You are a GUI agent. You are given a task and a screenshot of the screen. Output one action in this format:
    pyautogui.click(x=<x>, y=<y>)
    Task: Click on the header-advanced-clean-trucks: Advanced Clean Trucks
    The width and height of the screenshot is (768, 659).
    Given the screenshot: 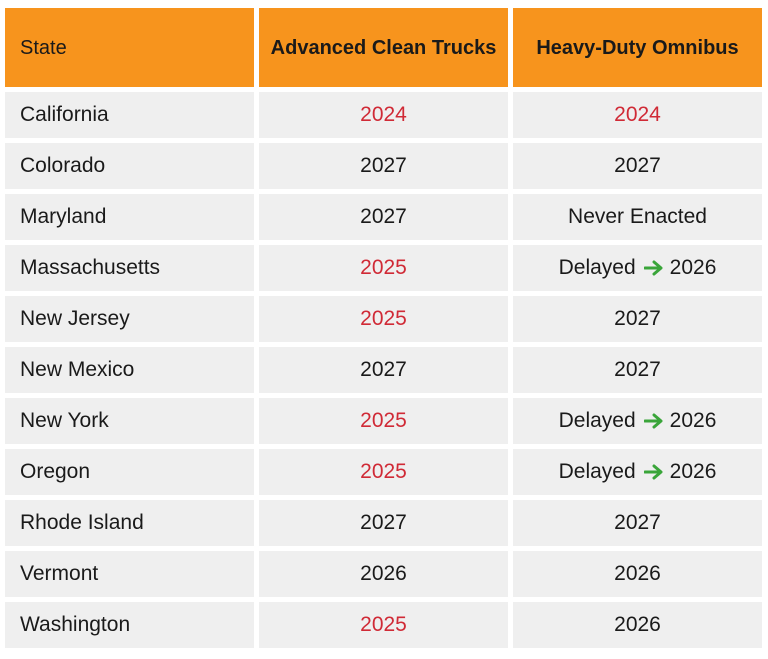 What is the action you would take?
    pyautogui.click(x=383, y=47)
    